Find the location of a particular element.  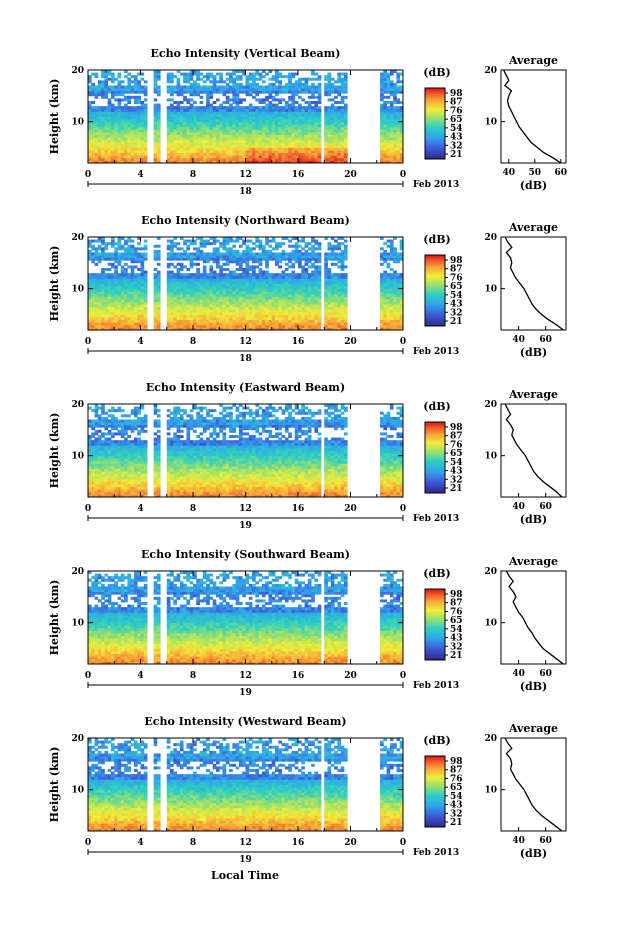

x-tick-label: 20 is located at coordinates (350, 175).